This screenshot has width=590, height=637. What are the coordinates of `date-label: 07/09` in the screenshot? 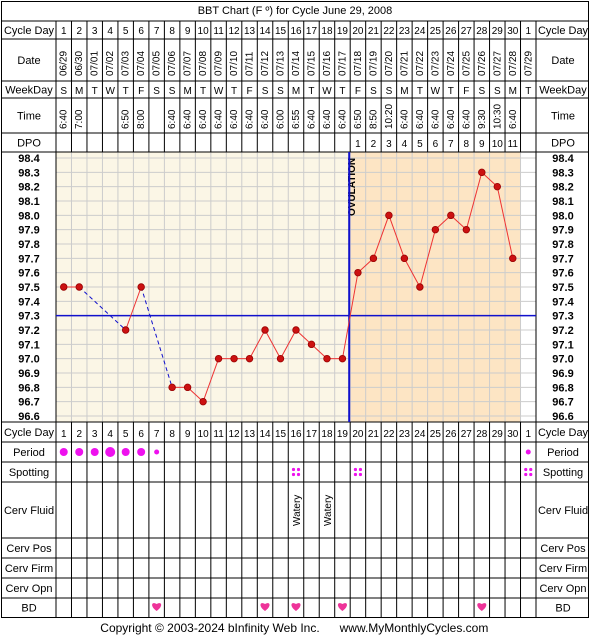 It's located at (219, 63).